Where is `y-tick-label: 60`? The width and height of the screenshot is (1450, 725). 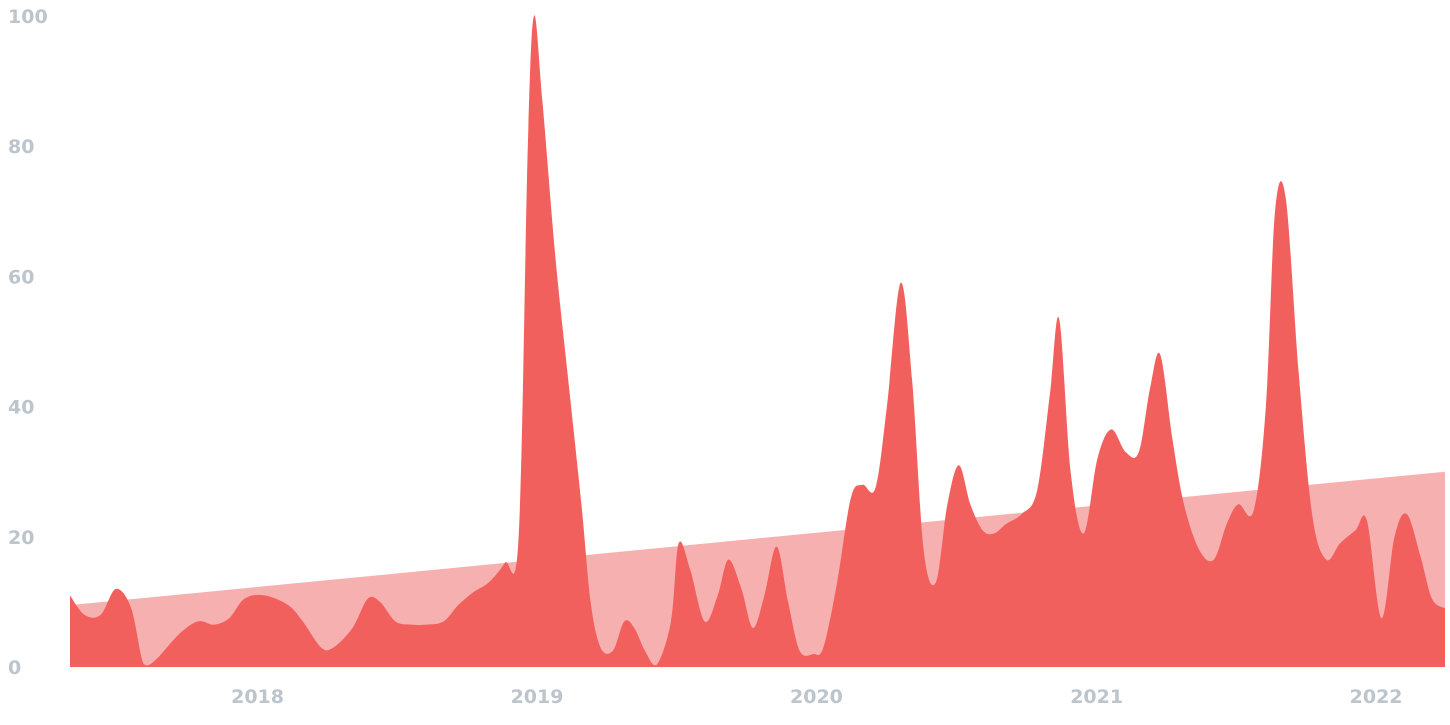
y-tick-label: 60 is located at coordinates (21, 277).